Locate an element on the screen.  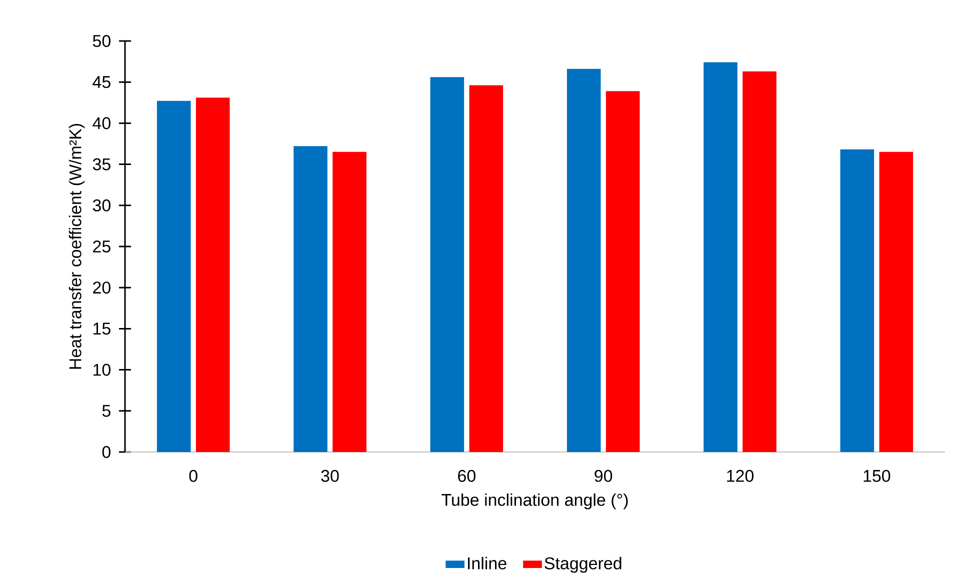
y-tick-label: 50 is located at coordinates (101, 41).